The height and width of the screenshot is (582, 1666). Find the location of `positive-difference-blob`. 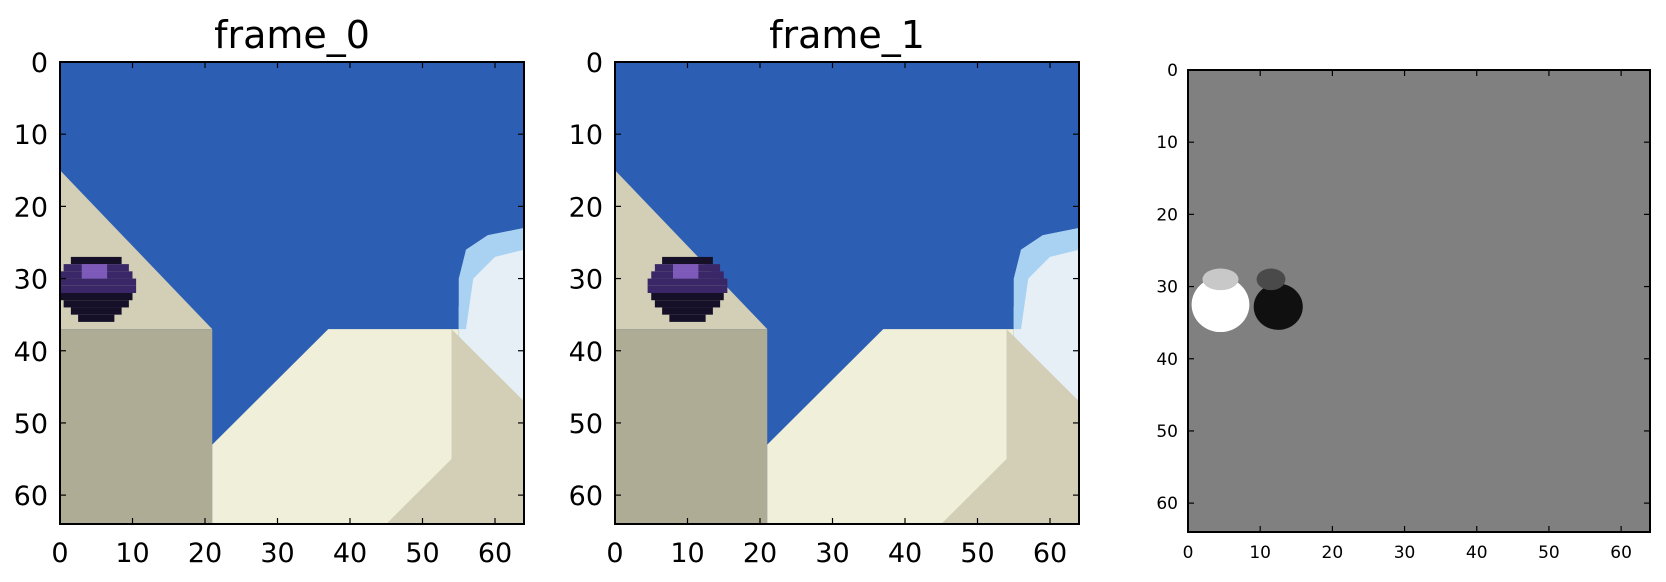

positive-difference-blob is located at coordinates (1220, 305).